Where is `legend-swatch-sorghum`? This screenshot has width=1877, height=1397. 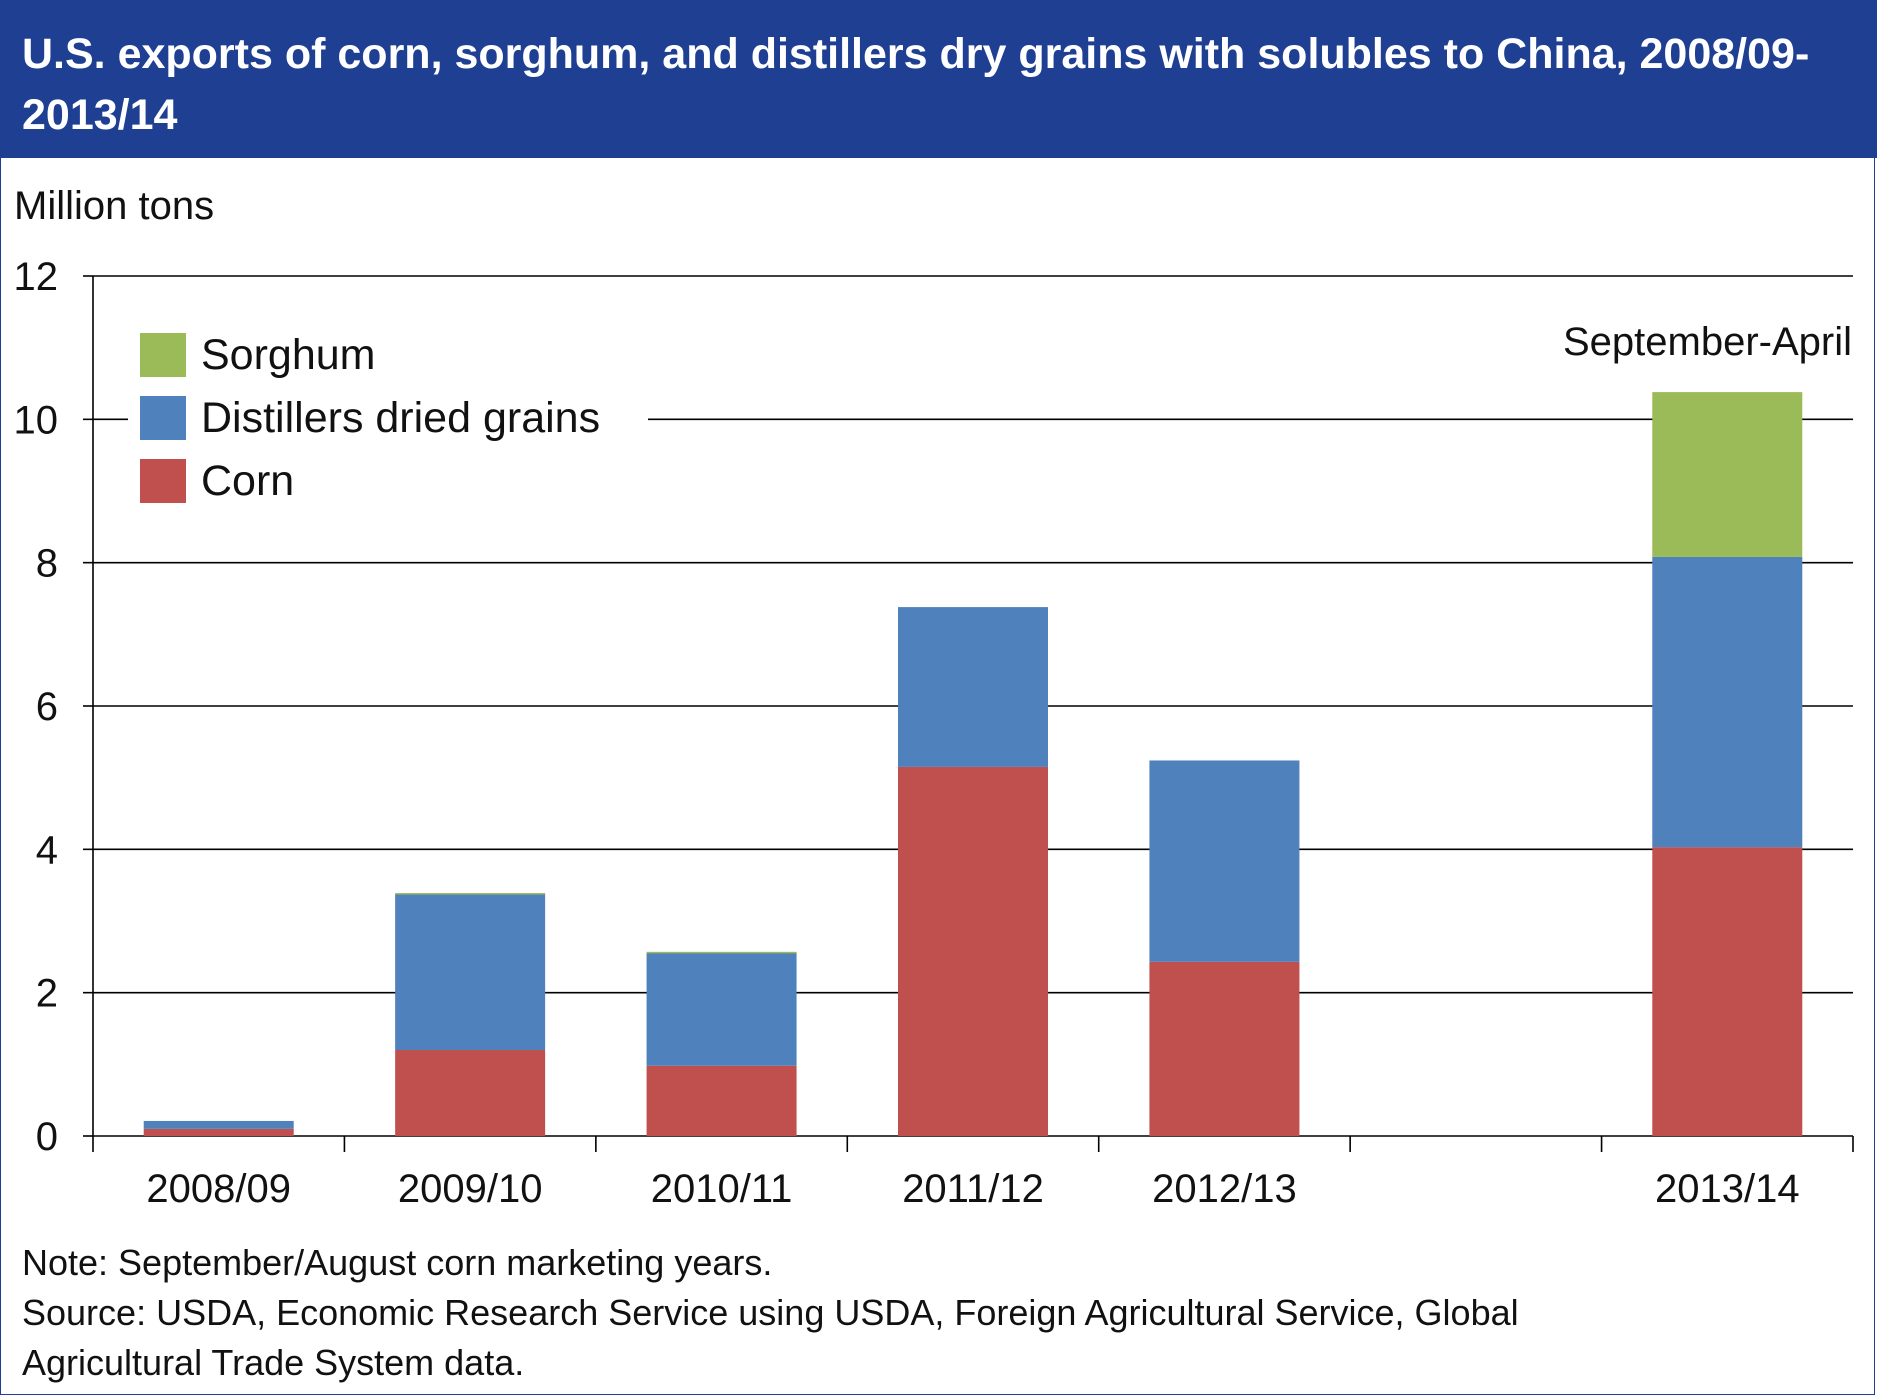
legend-swatch-sorghum is located at coordinates (163, 355).